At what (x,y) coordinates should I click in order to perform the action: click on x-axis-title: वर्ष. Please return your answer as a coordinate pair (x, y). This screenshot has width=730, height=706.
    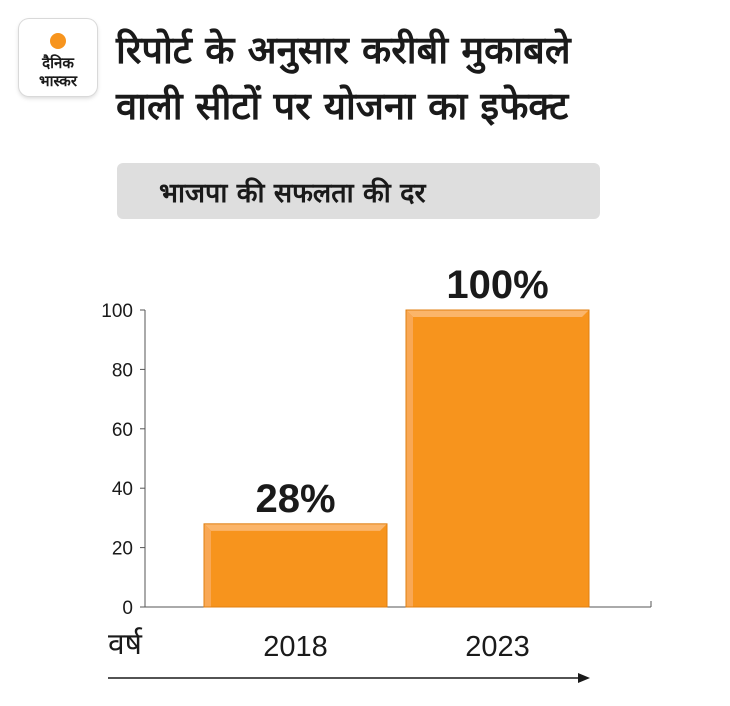
    Looking at the image, I should click on (125, 644).